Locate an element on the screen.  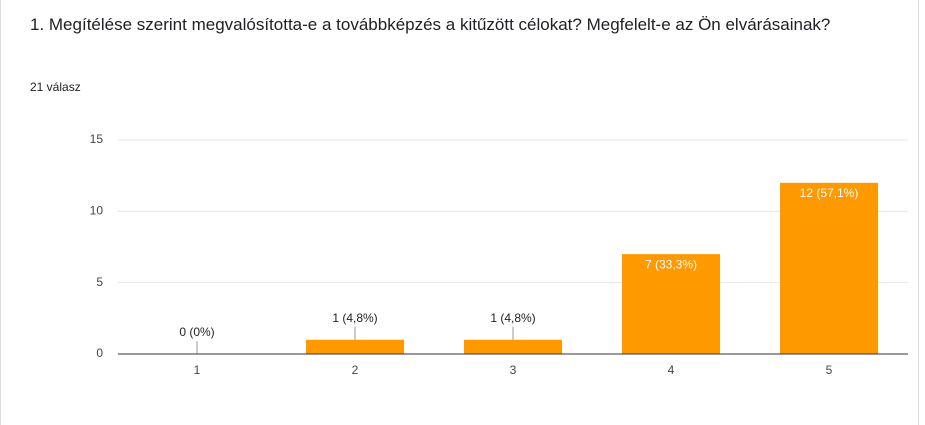
x-tick-label: 1 is located at coordinates (197, 370).